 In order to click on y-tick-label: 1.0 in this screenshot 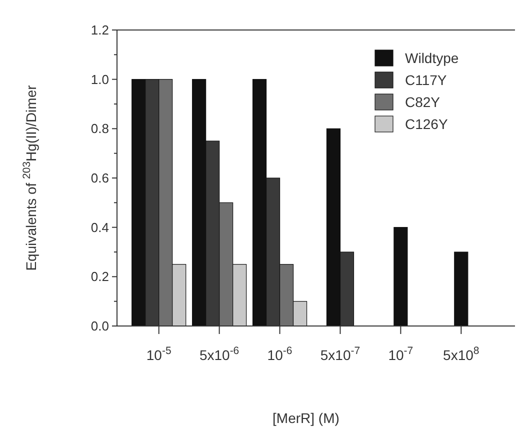, I will do `click(99, 79)`.